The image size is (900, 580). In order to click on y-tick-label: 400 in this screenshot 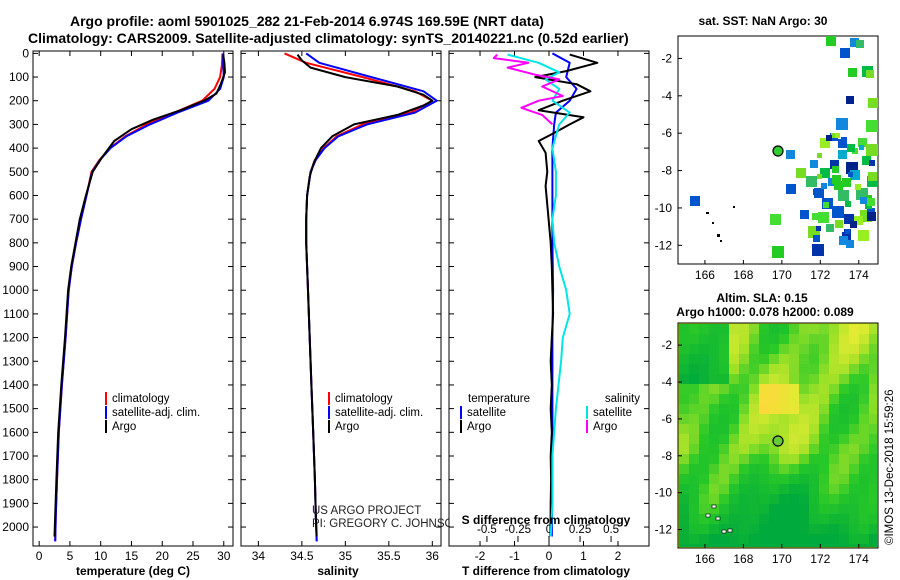, I will do `click(19, 148)`.